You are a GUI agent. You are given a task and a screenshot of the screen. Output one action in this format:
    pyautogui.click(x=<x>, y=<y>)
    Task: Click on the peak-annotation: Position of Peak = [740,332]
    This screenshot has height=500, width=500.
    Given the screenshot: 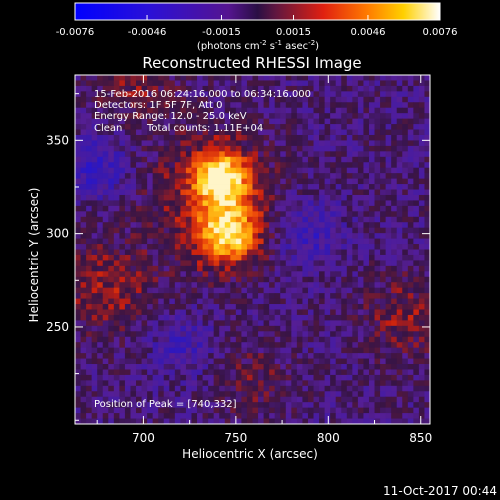 What is the action you would take?
    pyautogui.click(x=165, y=404)
    